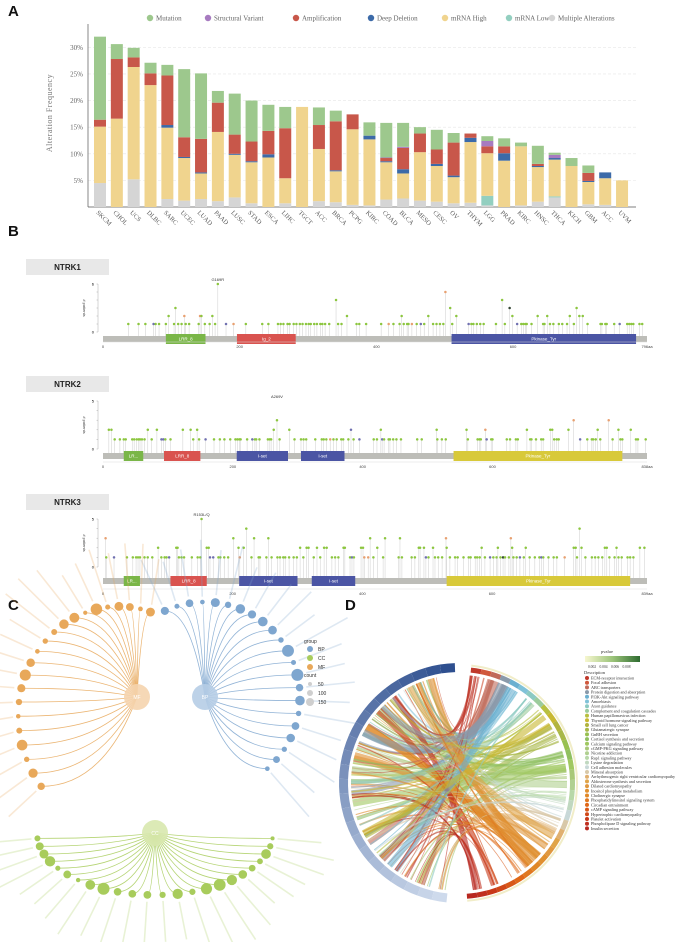 This screenshot has width=685, height=942. Describe the element at coordinates (647, 593) in the screenshot. I see `length-label: 839aa` at that location.